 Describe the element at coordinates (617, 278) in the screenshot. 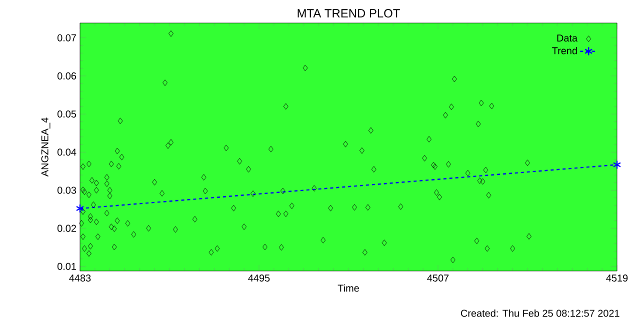

I see `x-tick-label: 4519` at that location.